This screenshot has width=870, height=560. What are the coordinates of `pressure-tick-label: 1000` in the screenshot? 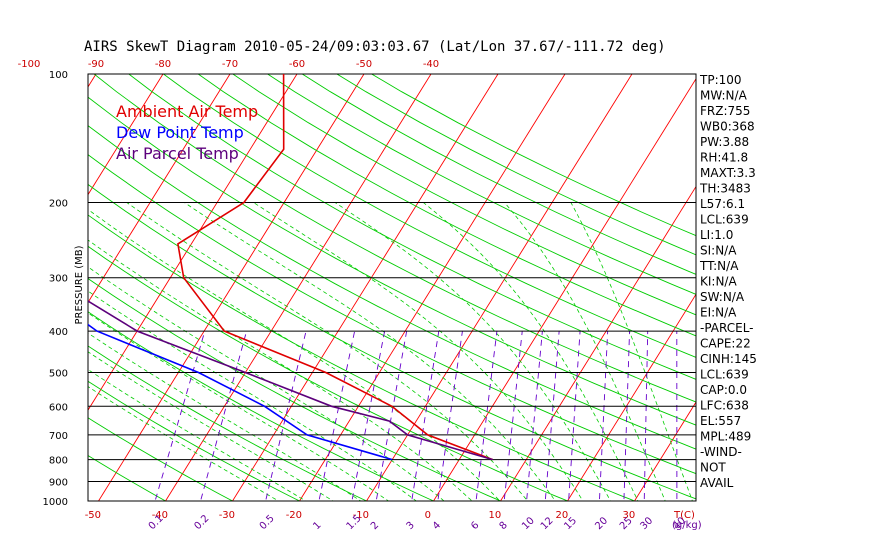 It's located at (55, 502).